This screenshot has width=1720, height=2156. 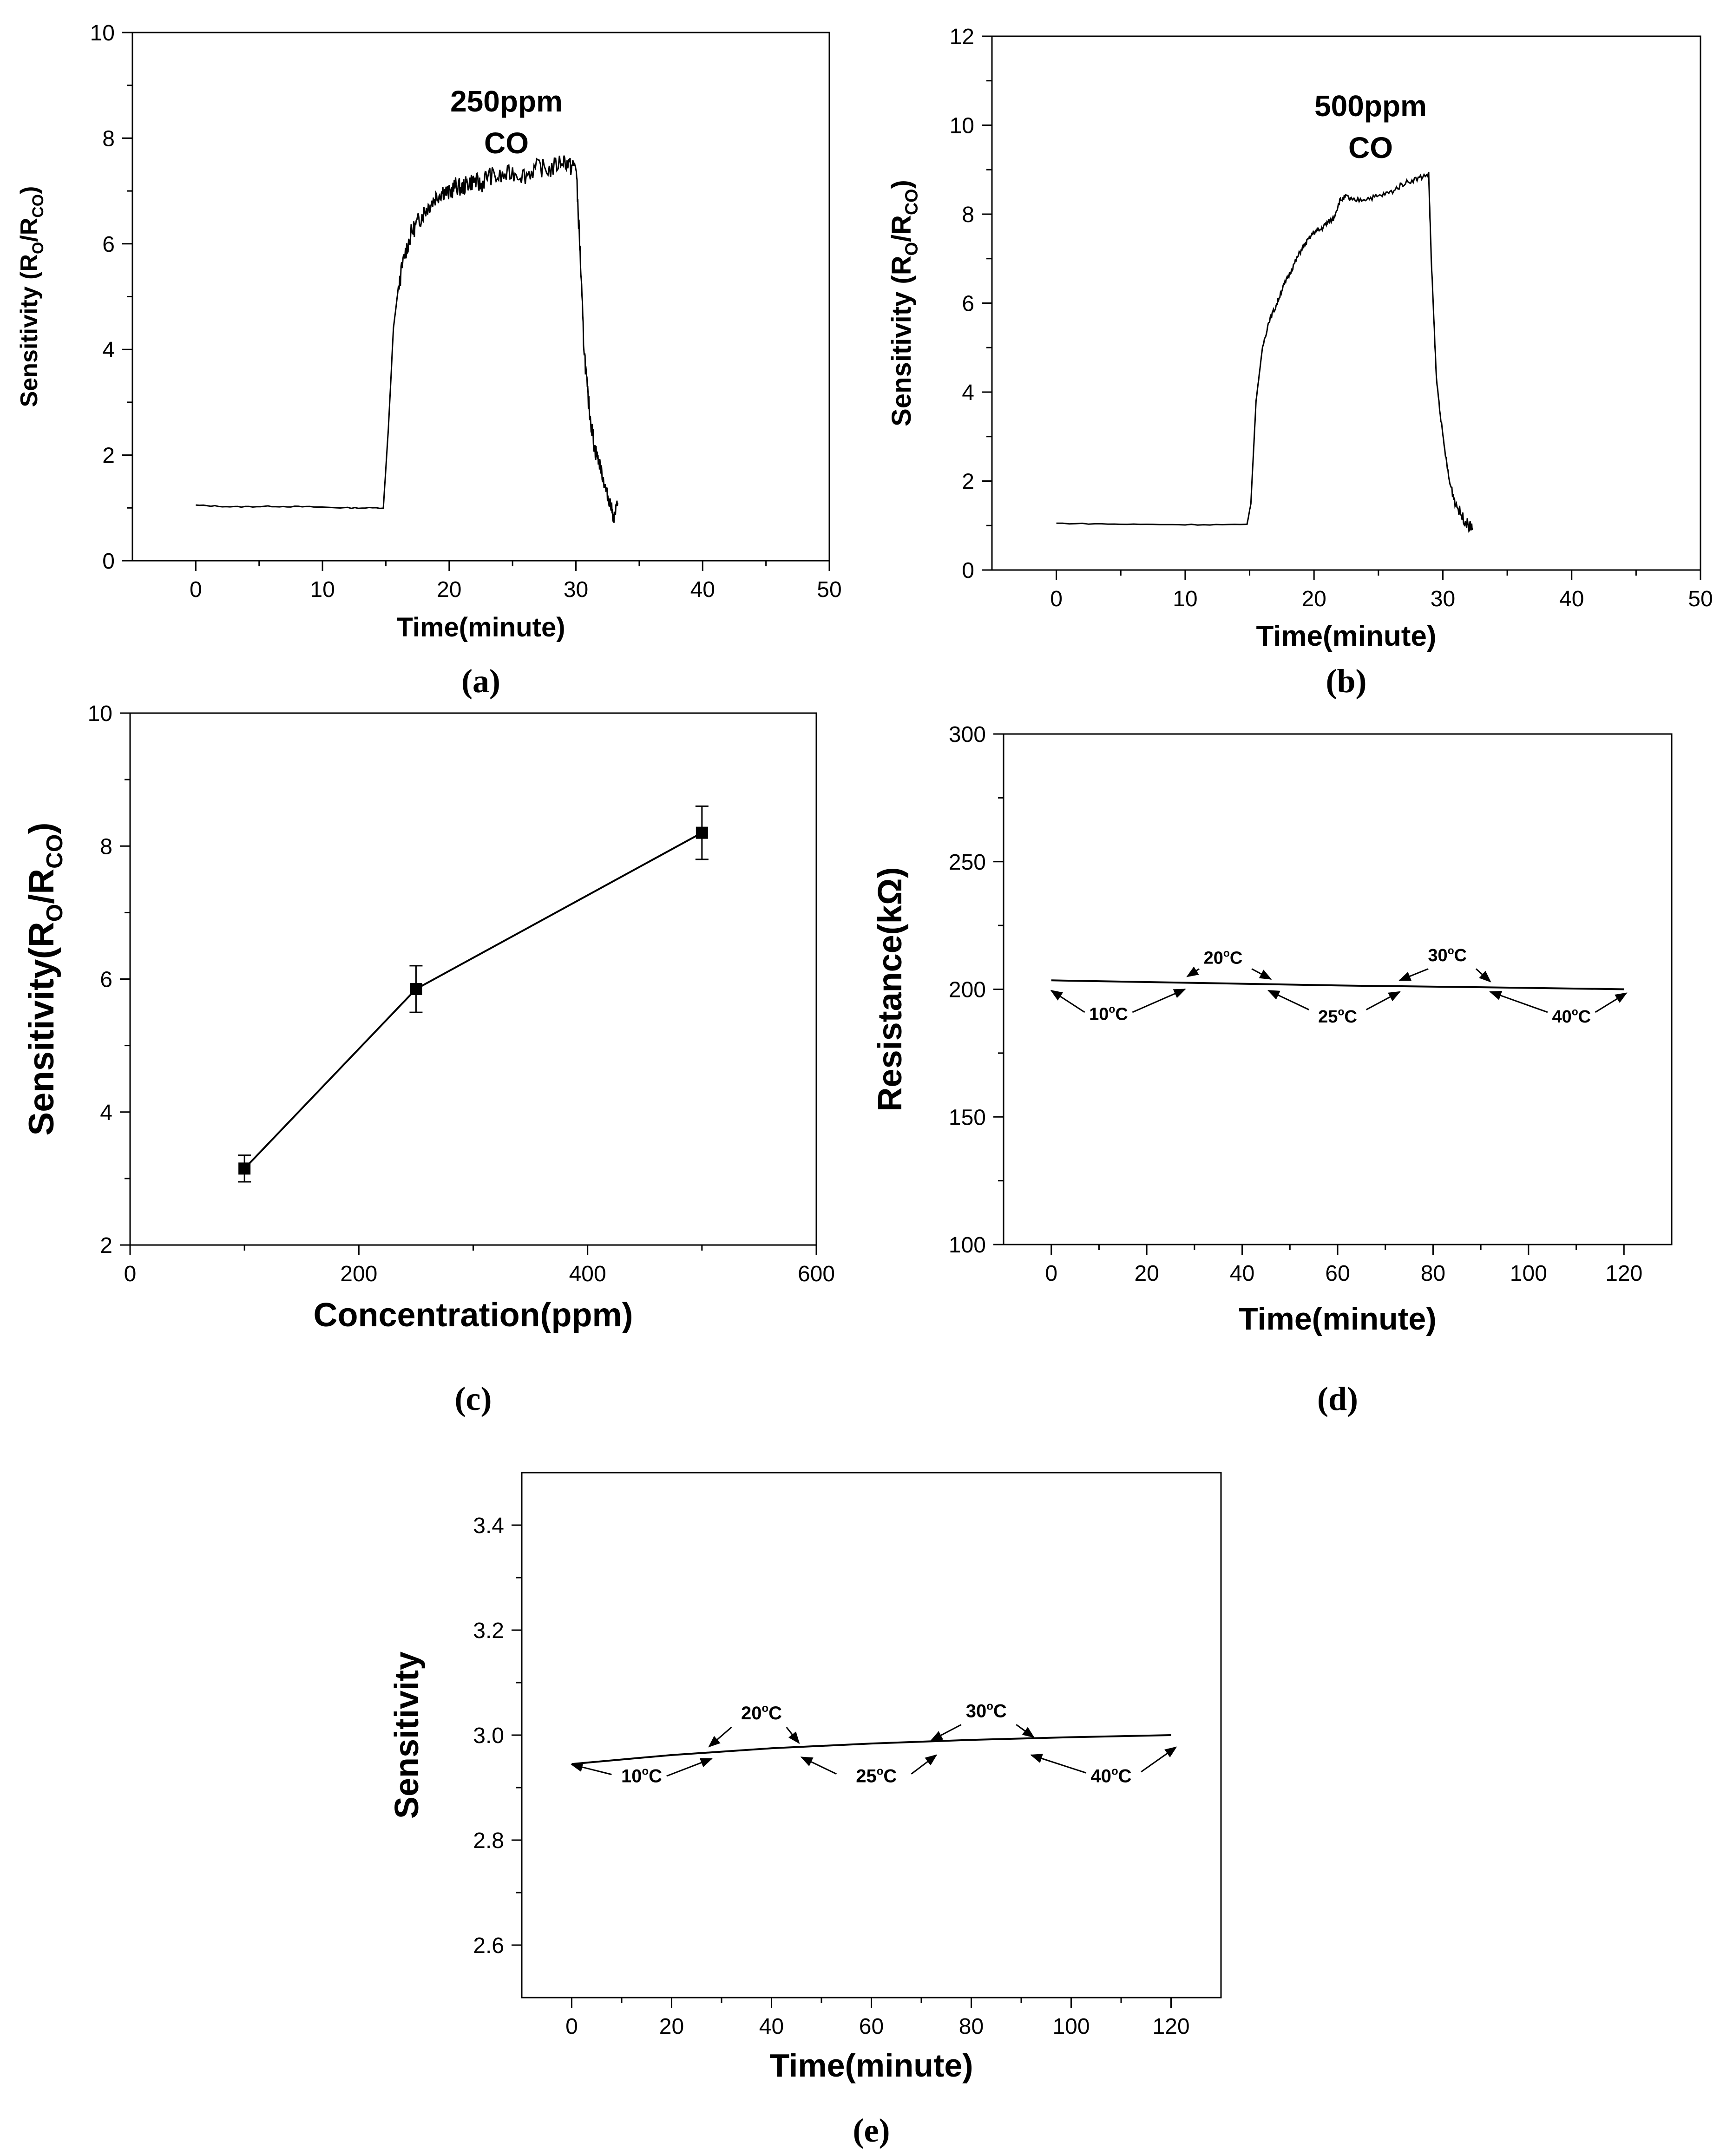 I want to click on panel-caption: (e), so click(x=872, y=2130).